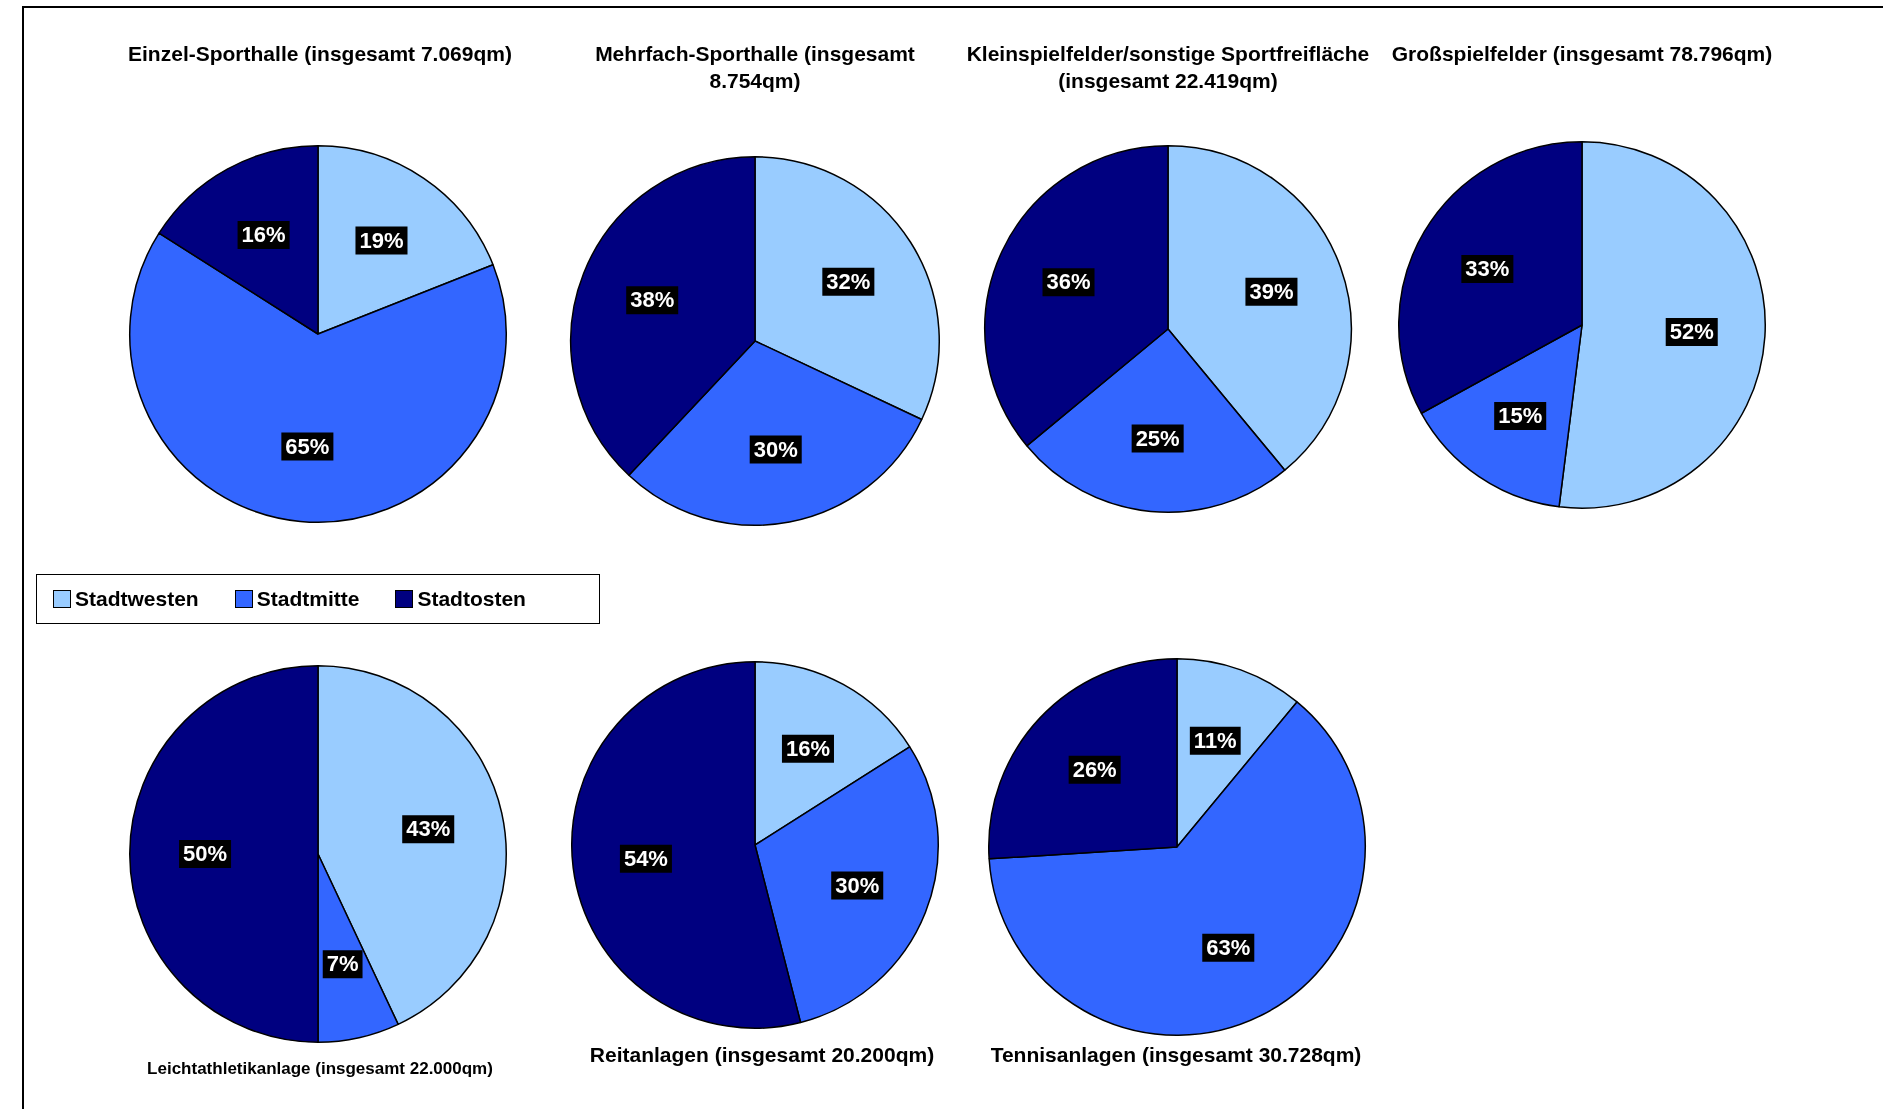 Image resolution: width=1883 pixels, height=1109 pixels. I want to click on data-label: 50%, so click(205, 854).